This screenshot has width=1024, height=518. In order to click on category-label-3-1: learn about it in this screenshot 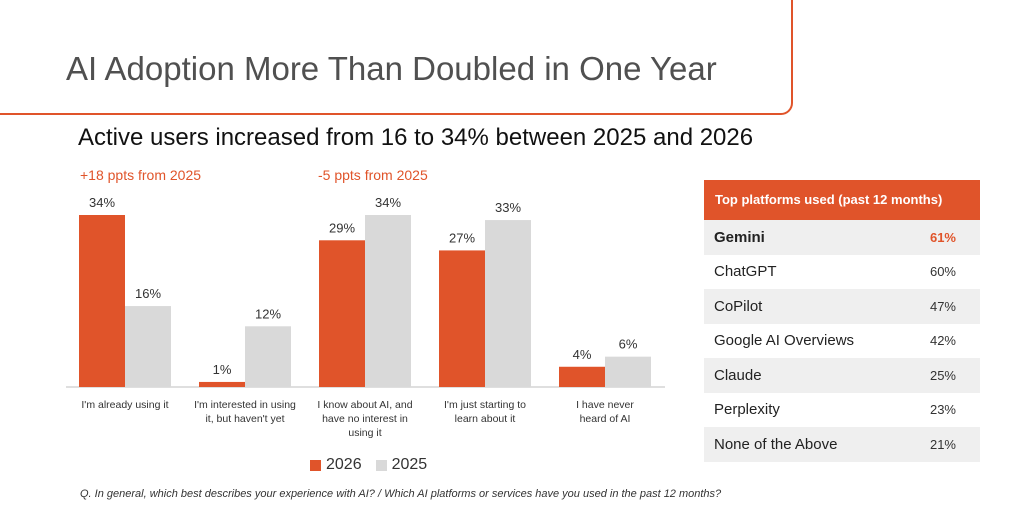, I will do `click(485, 419)`.